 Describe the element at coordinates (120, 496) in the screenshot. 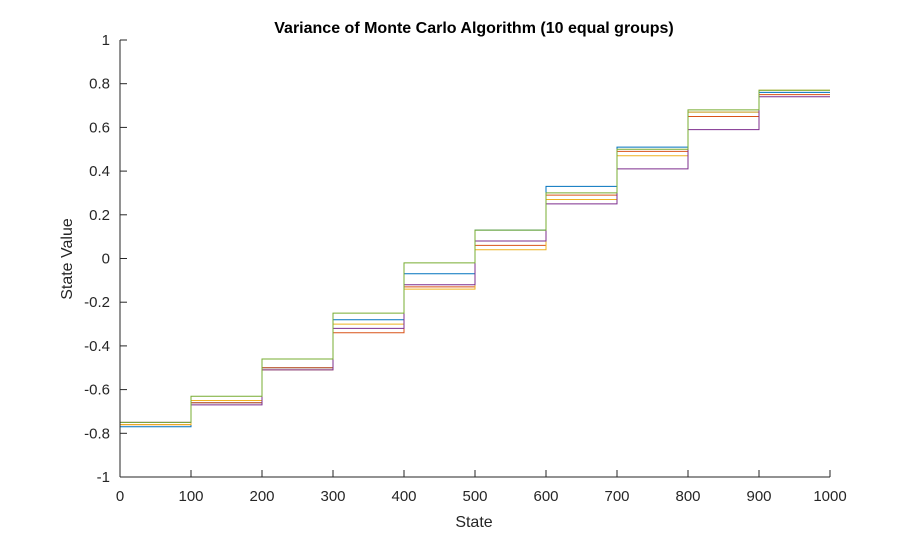

I see `x-tick-label: 0` at that location.